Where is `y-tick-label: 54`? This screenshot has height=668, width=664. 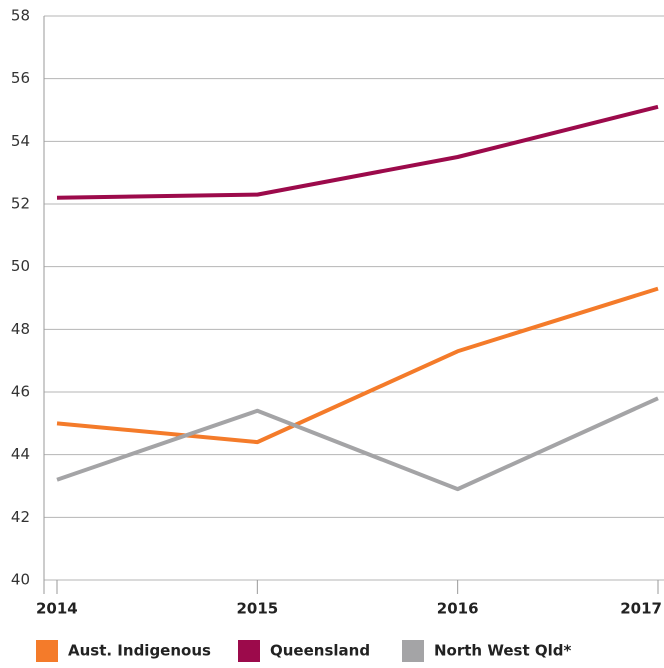
y-tick-label: 54 is located at coordinates (20, 141).